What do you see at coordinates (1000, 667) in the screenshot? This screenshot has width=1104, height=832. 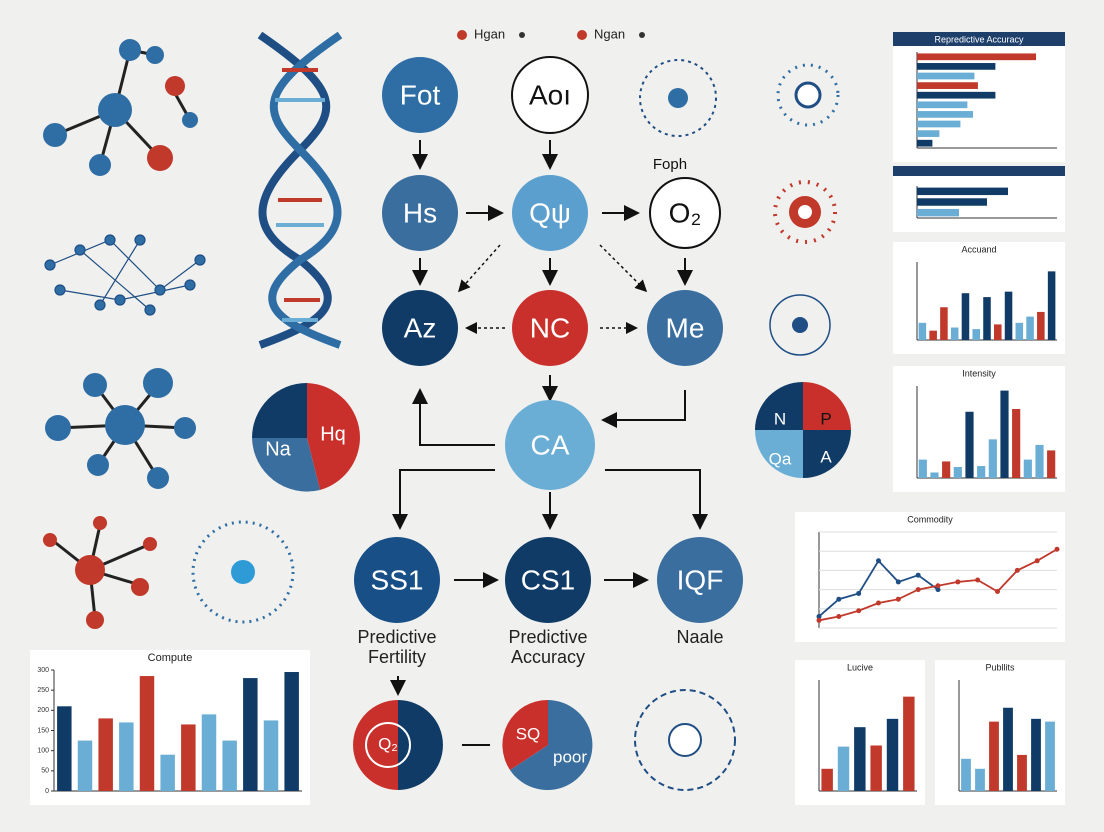 I see `chart-title: Publlits` at bounding box center [1000, 667].